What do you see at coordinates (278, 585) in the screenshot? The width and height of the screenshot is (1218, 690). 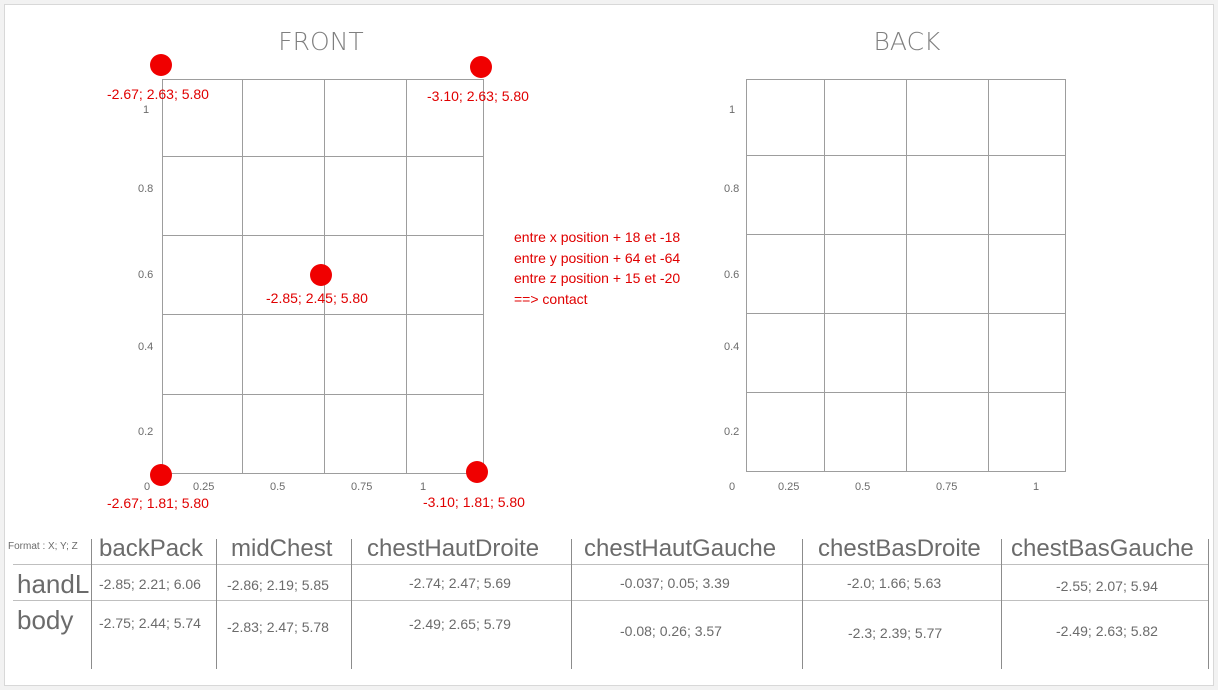 I see `table-cell: -2.86; 2.19; 5.85` at bounding box center [278, 585].